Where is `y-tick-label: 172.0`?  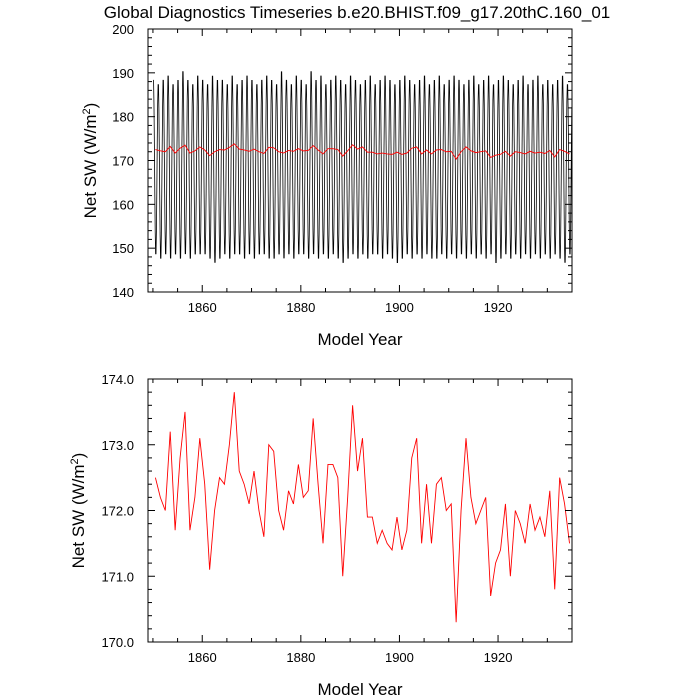 y-tick-label: 172.0 is located at coordinates (117, 511).